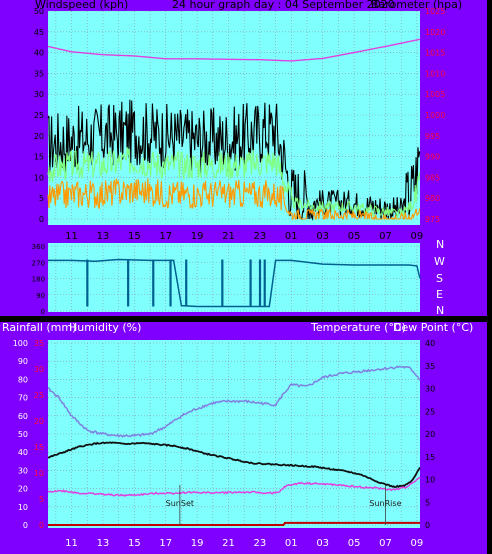  I want to click on temperature-axis-label: Temperature (°C), so click(358, 327).